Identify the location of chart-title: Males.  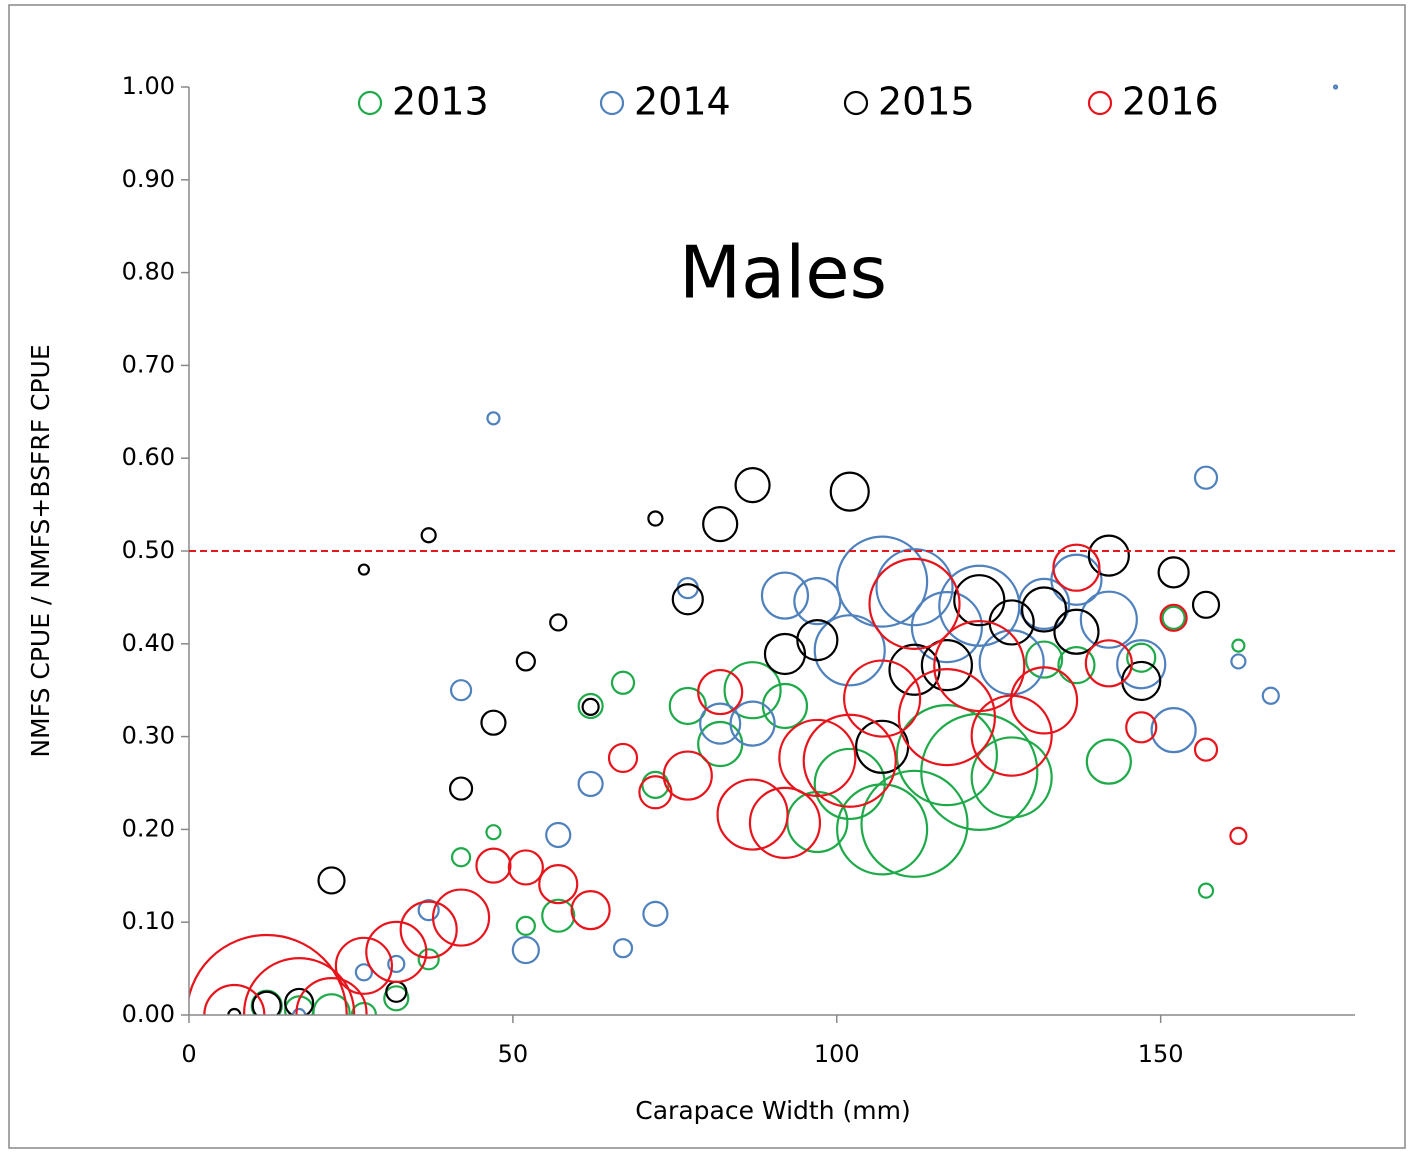
(783, 273).